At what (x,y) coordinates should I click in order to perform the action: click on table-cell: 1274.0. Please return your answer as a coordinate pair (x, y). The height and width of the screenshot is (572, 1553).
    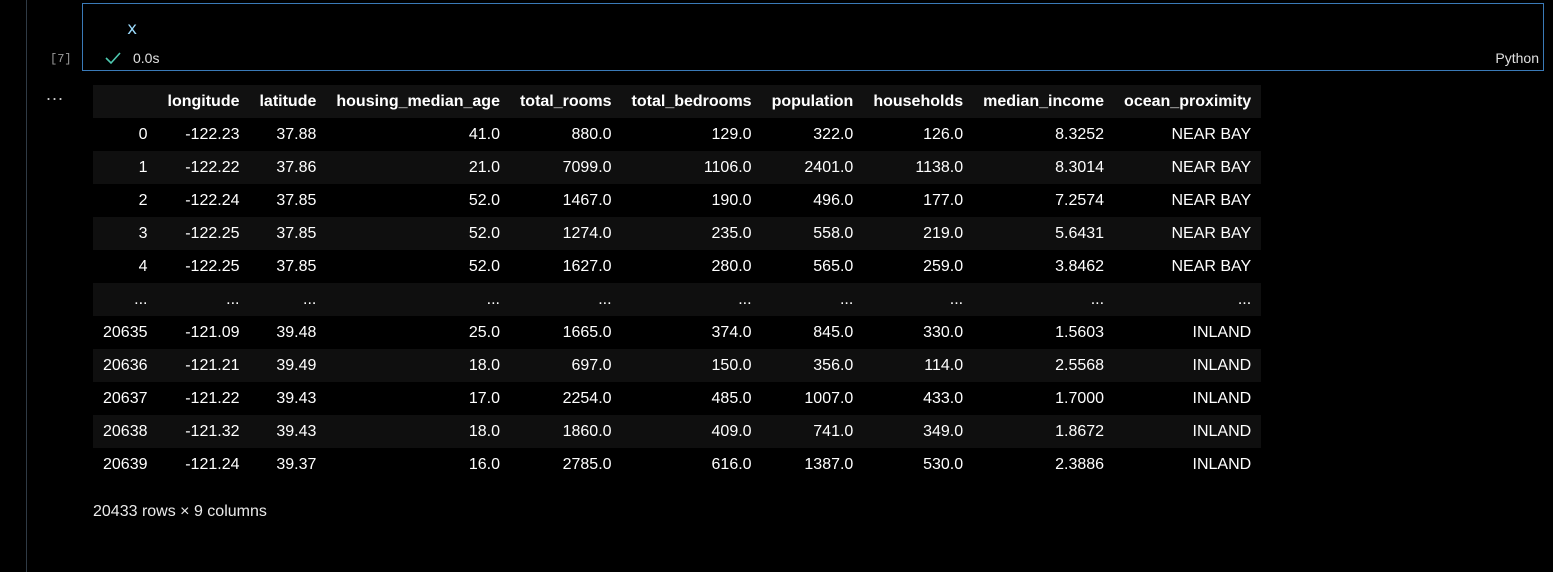
    Looking at the image, I should click on (587, 233).